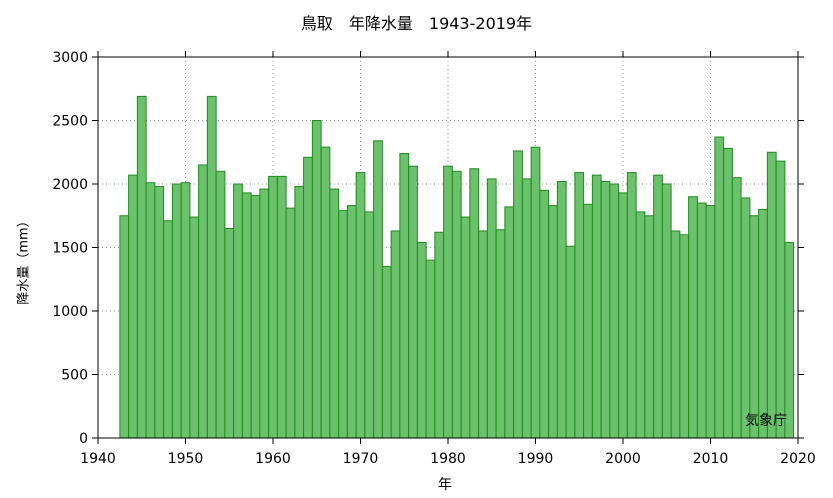  What do you see at coordinates (448, 459) in the screenshot?
I see `x-tick-label: 1980` at bounding box center [448, 459].